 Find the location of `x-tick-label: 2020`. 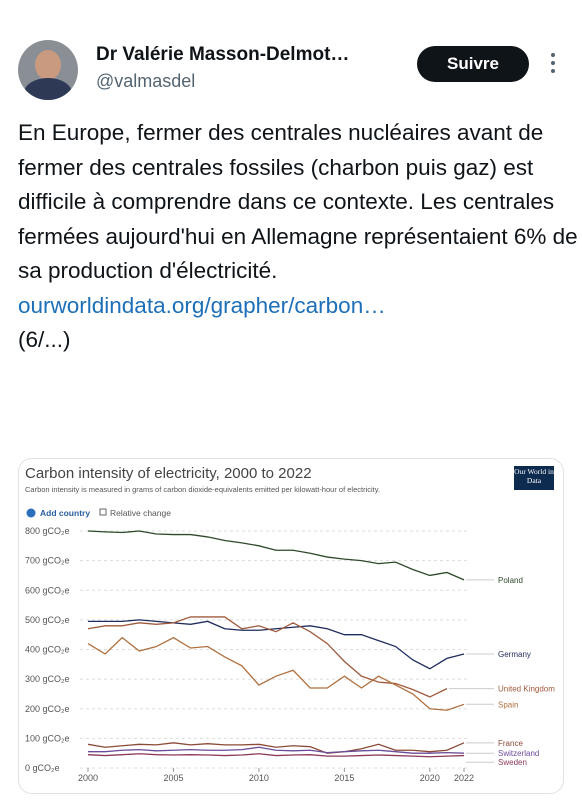

x-tick-label: 2020 is located at coordinates (430, 778).